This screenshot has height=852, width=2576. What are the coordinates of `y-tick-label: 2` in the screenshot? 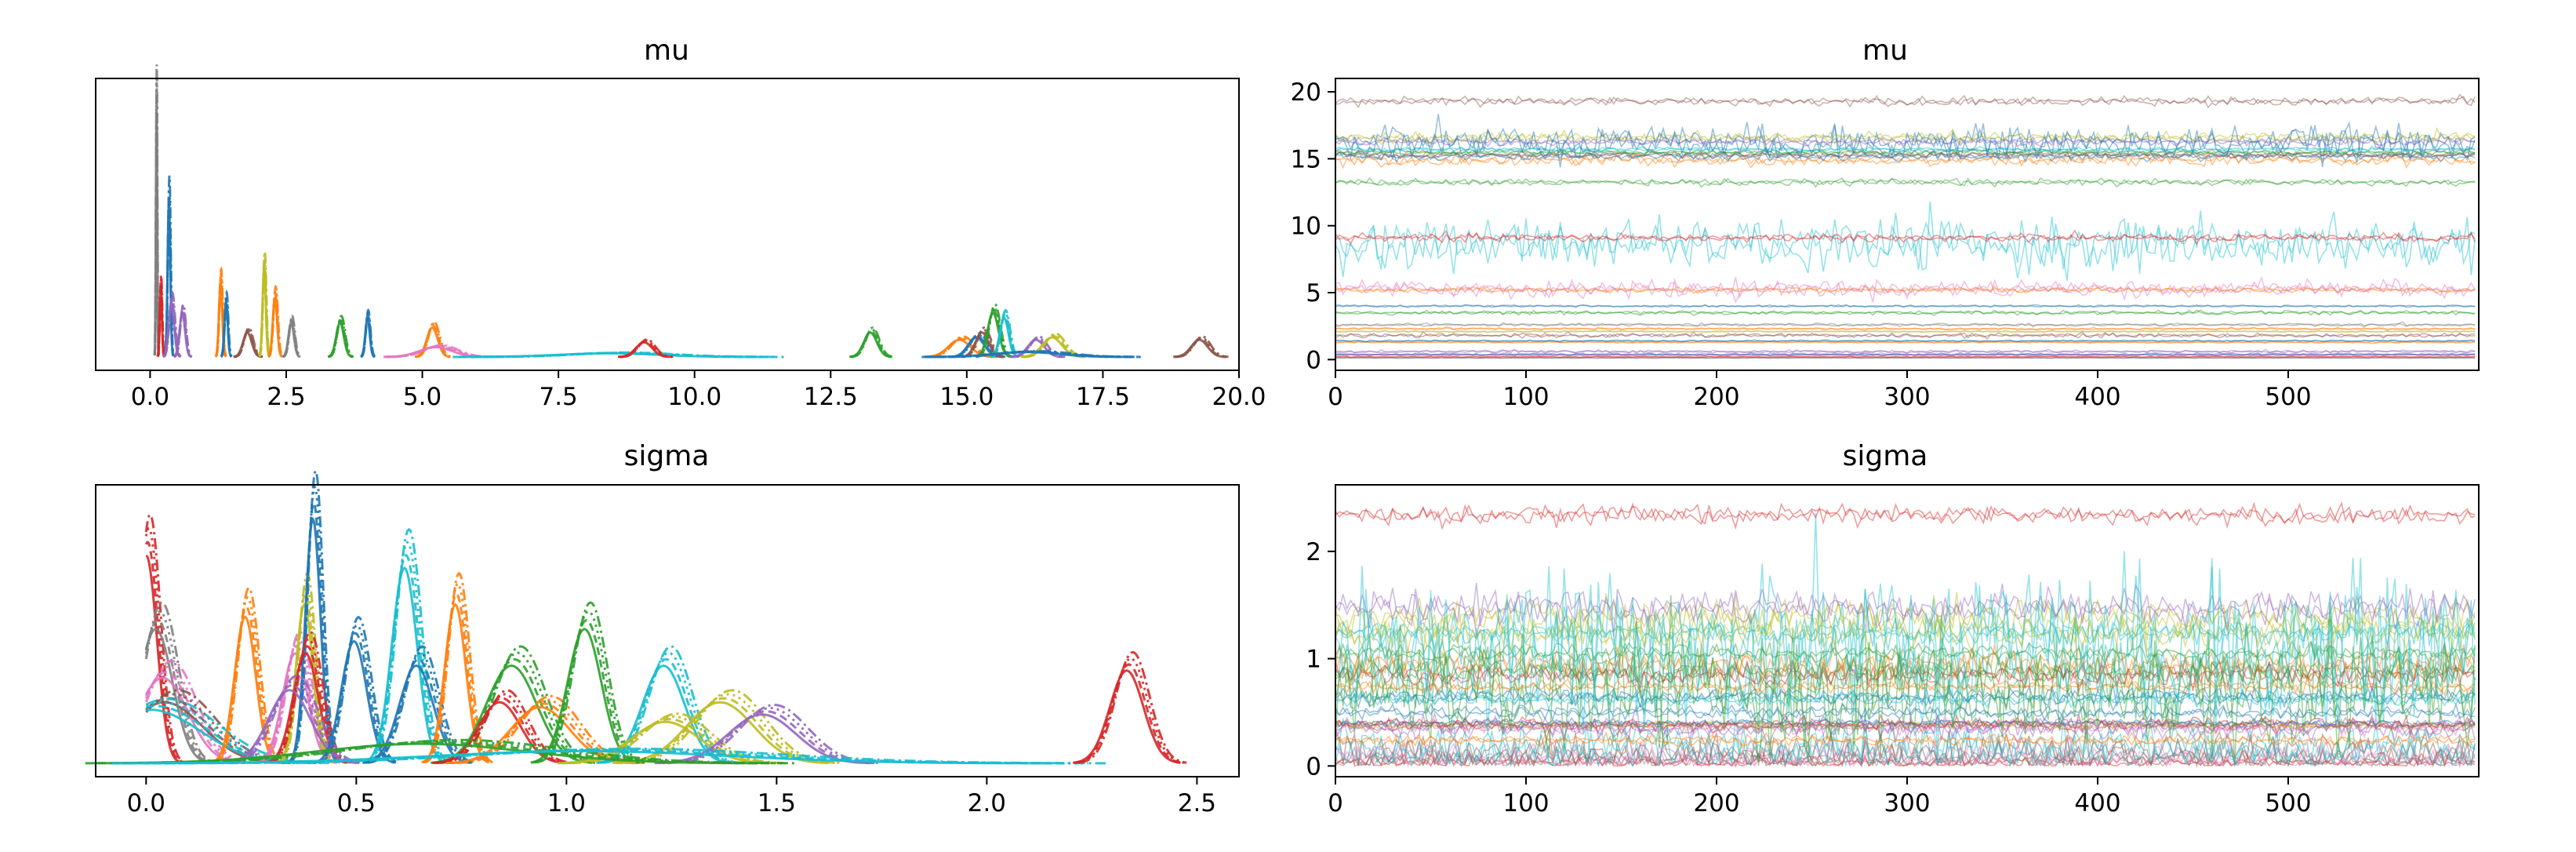 It's located at (1313, 552).